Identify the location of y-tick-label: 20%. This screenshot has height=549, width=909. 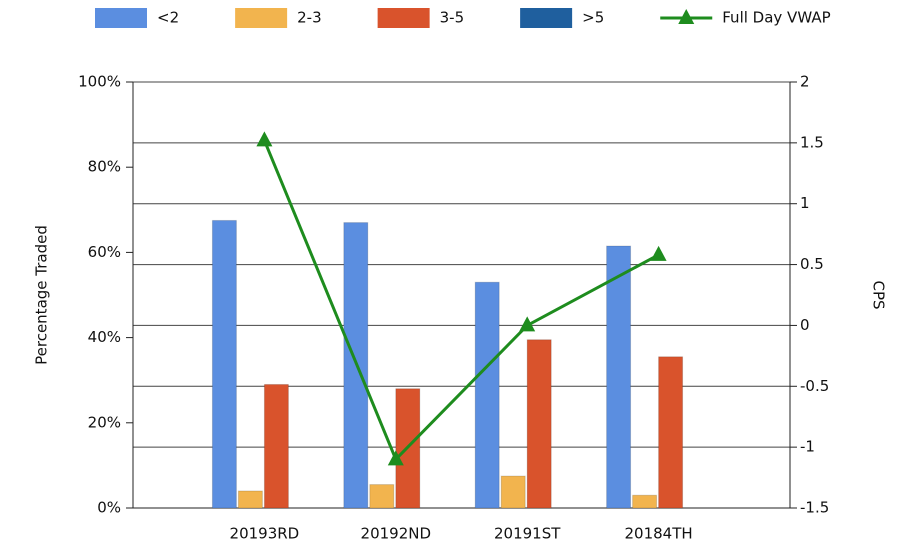
(104, 422).